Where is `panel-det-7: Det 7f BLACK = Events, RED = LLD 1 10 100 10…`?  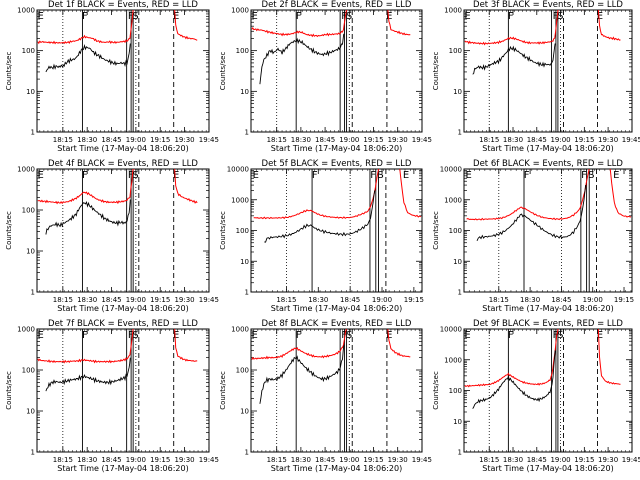
panel-det-7: Det 7f BLACK = Events, RED = LLD 1 10 100 10… is located at coordinates (112, 396).